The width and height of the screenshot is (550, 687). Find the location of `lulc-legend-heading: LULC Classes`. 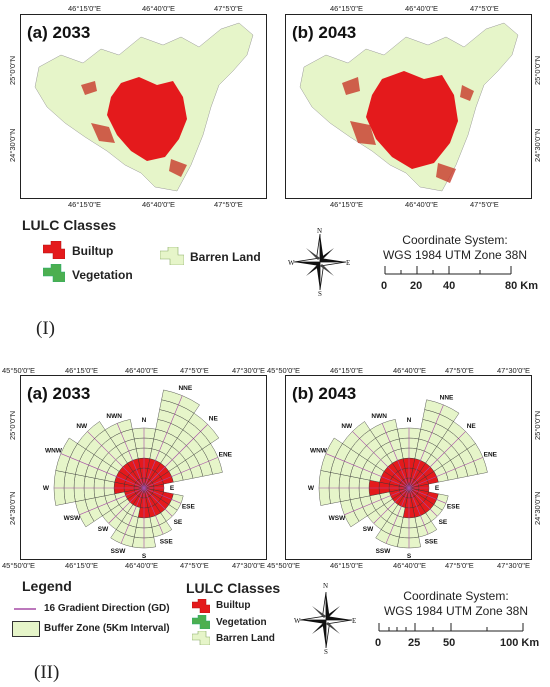

lulc-legend-heading: LULC Classes is located at coordinates (69, 225).